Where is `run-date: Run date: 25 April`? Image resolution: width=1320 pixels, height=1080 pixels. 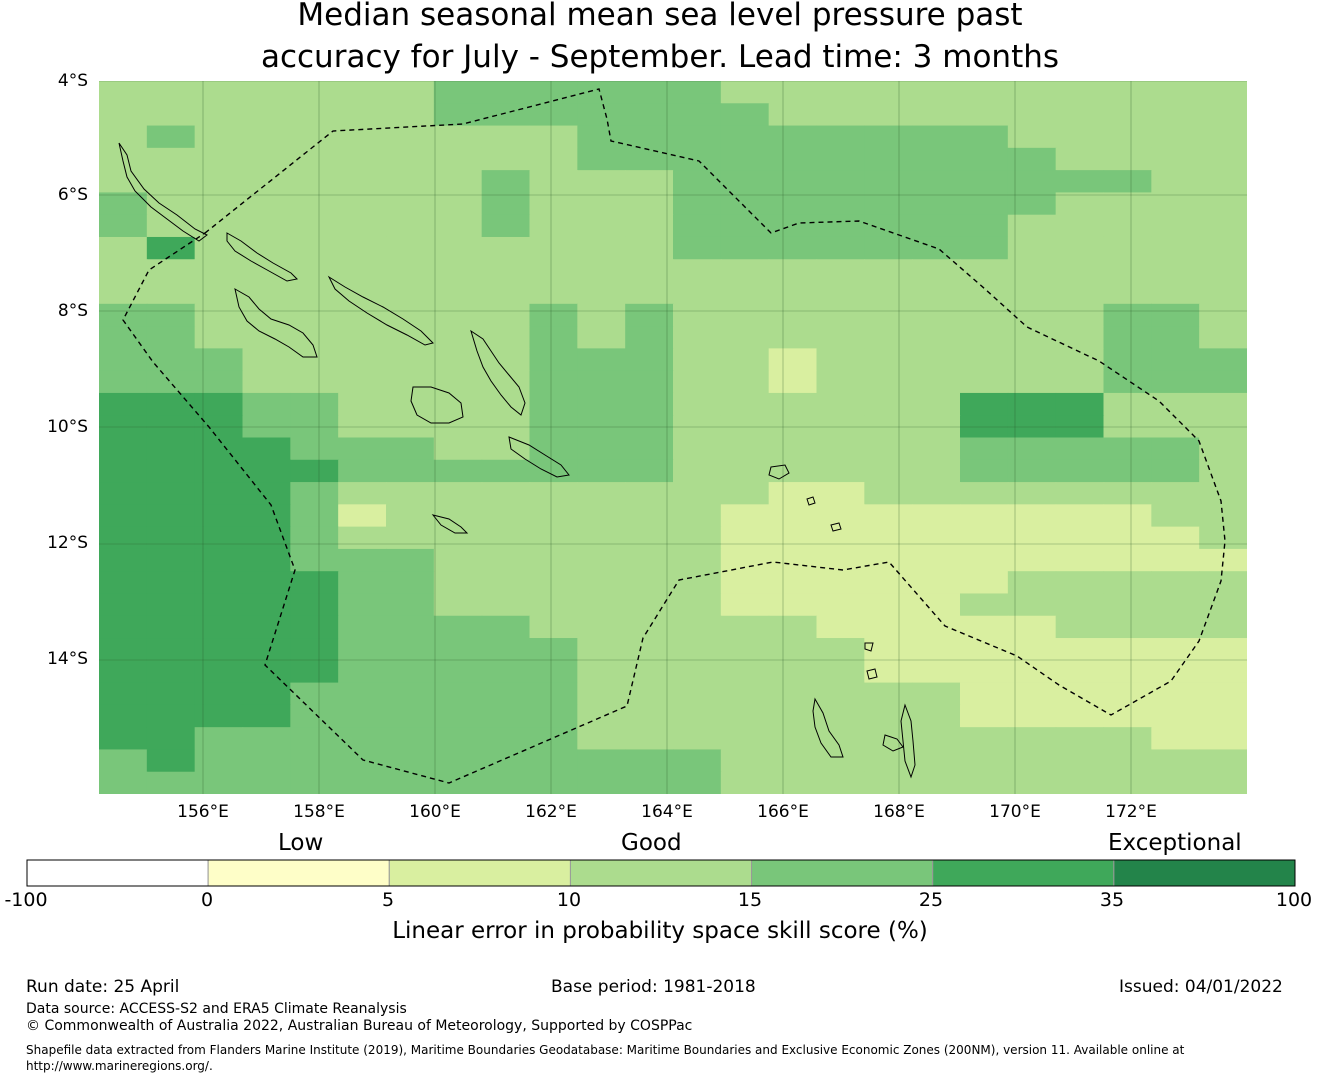 run-date: Run date: 25 April is located at coordinates (103, 987).